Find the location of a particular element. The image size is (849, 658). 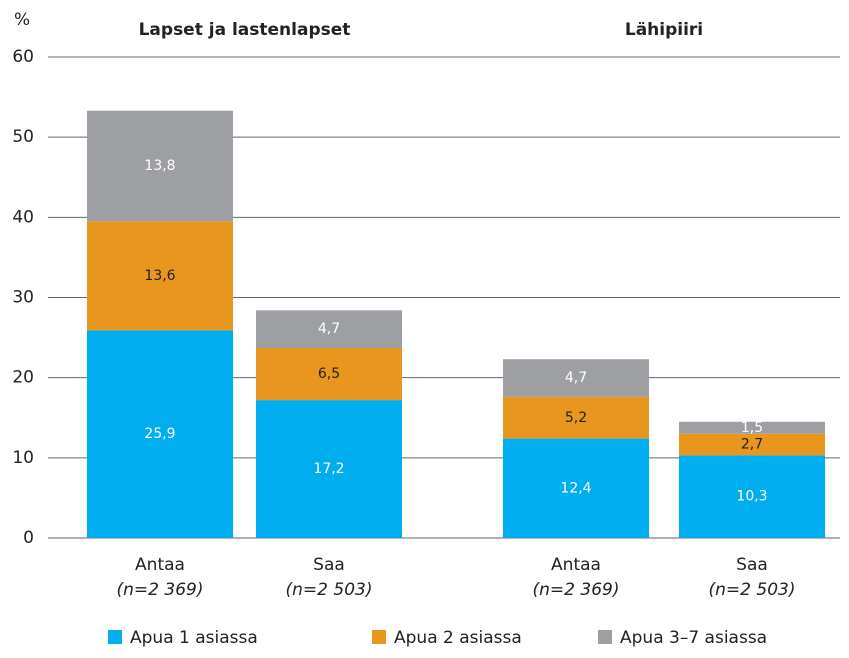

value-label: 5,2 is located at coordinates (576, 418).